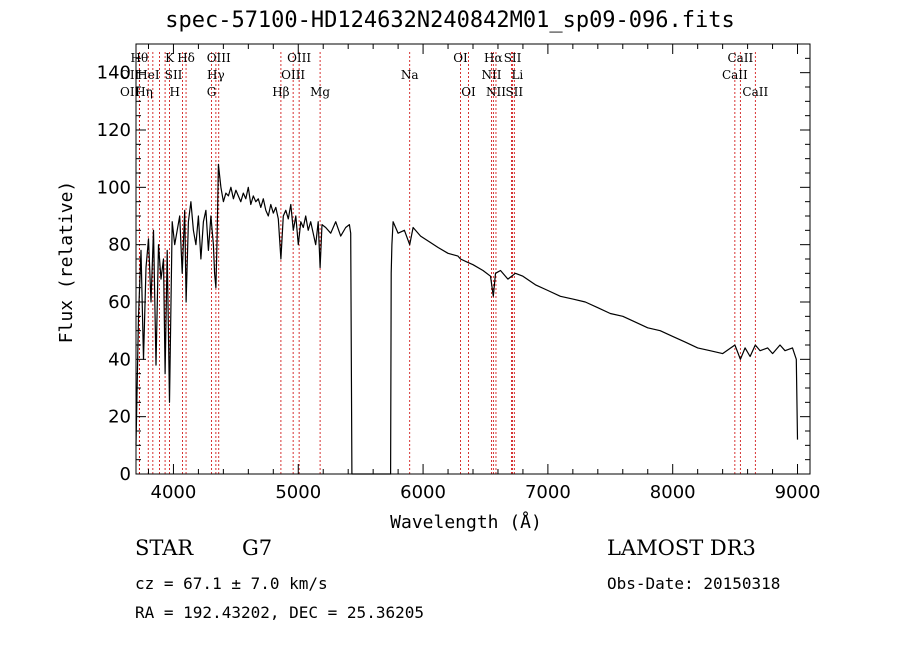 This screenshot has height=649, width=900. What do you see at coordinates (673, 492) in the screenshot?
I see `x-tick-label: 8000` at bounding box center [673, 492].